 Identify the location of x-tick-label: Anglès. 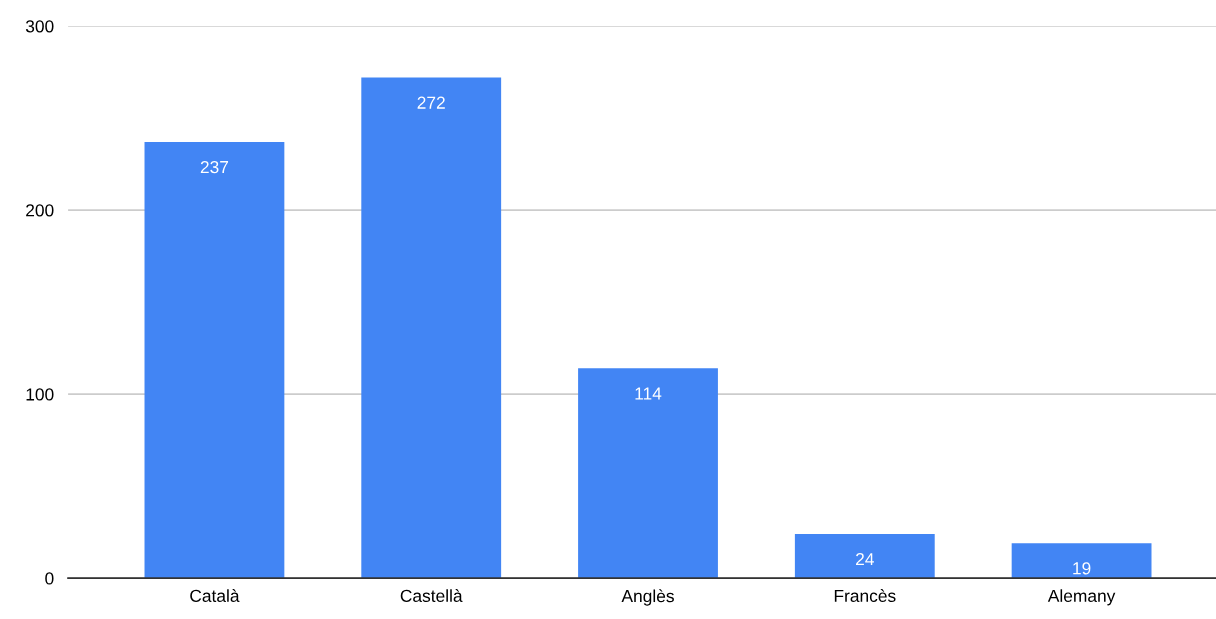
(647, 597).